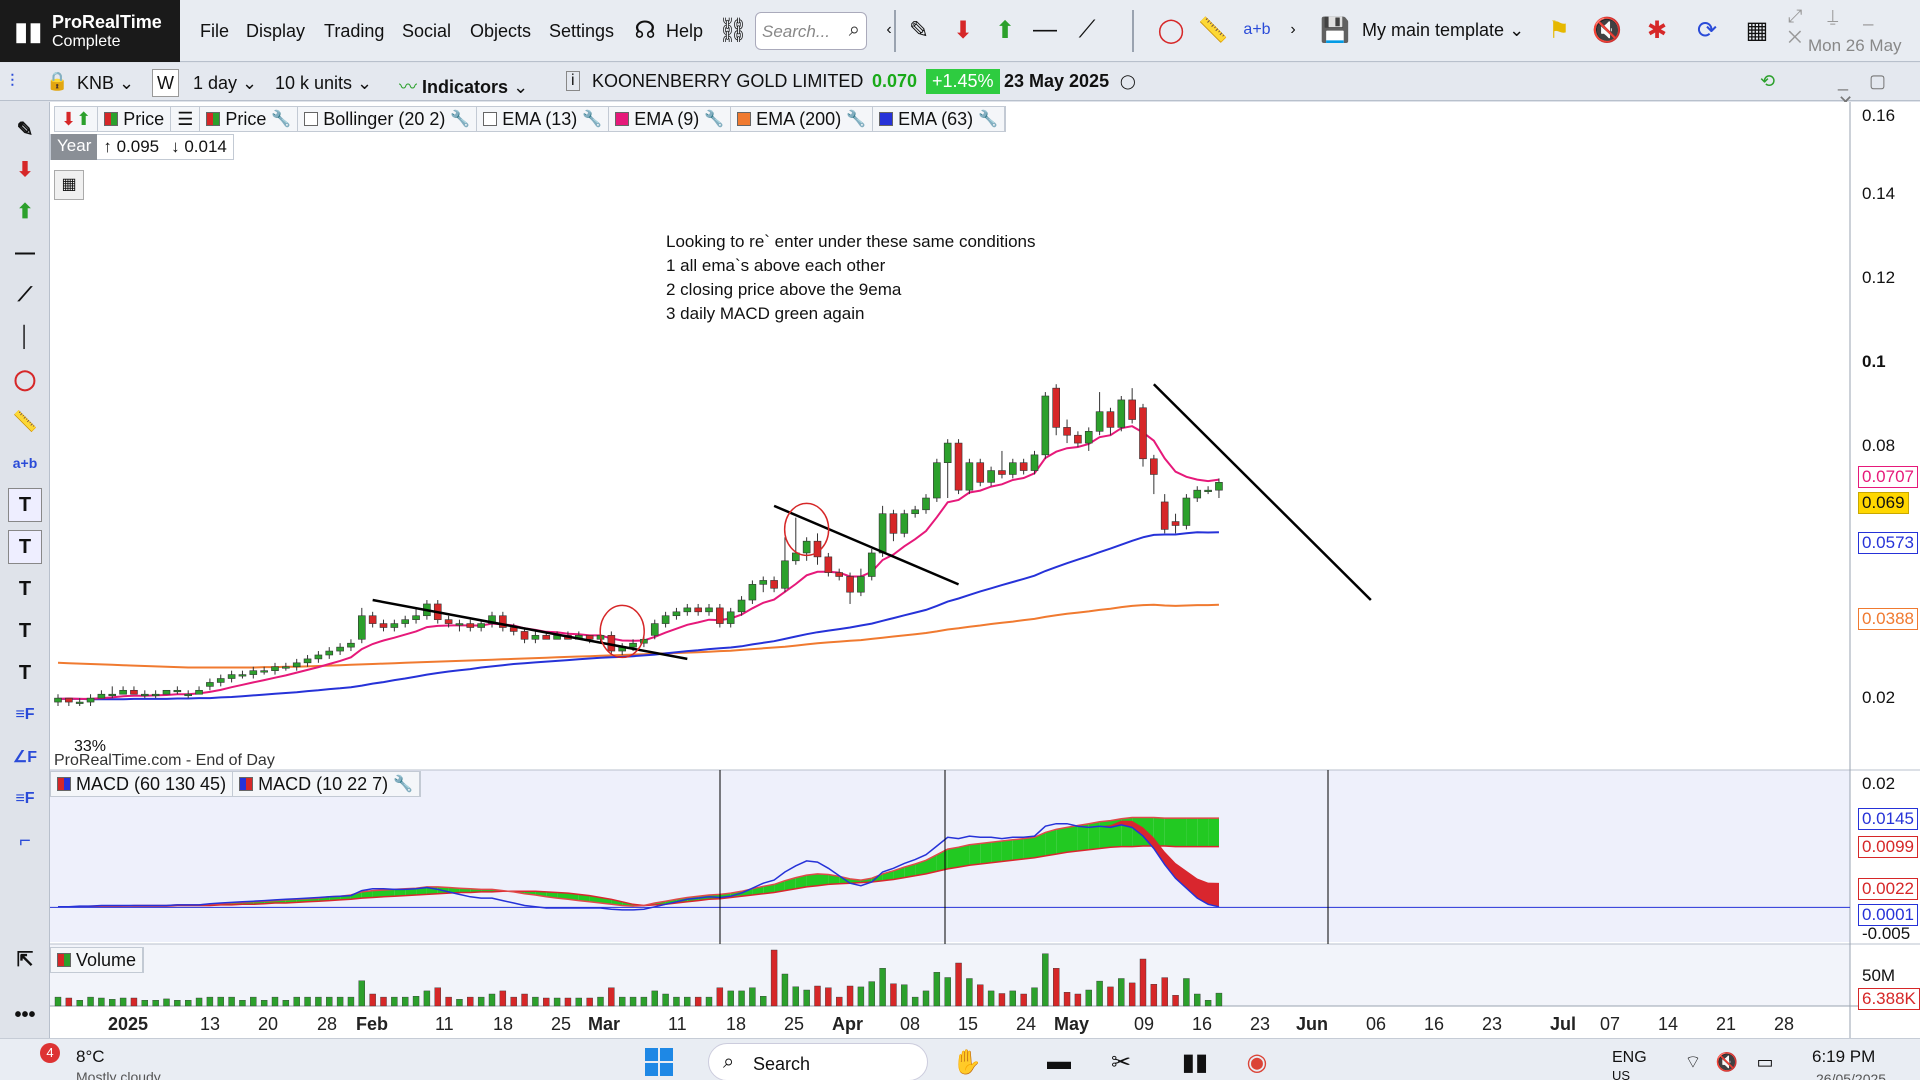  What do you see at coordinates (1257, 1062) in the screenshot?
I see `chrome-icon: ◉` at bounding box center [1257, 1062].